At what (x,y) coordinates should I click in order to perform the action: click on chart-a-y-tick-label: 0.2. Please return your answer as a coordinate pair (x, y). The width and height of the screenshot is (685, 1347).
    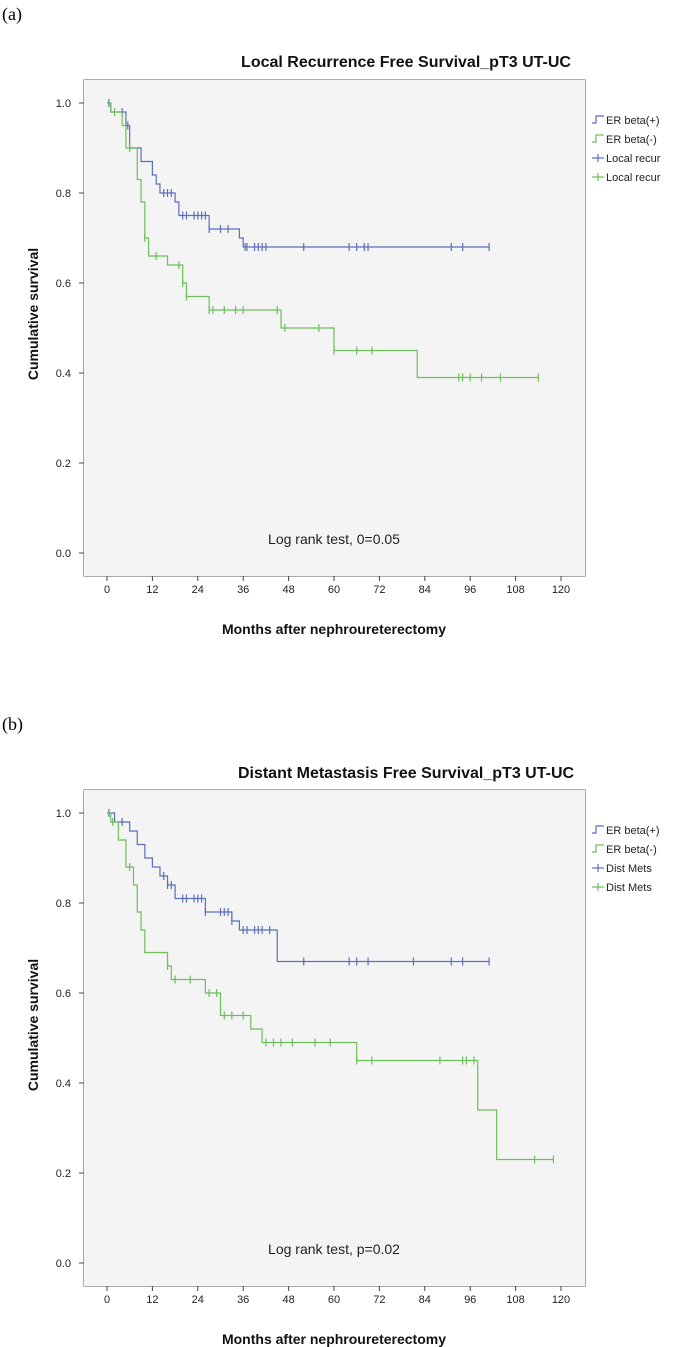
    Looking at the image, I should click on (63, 464).